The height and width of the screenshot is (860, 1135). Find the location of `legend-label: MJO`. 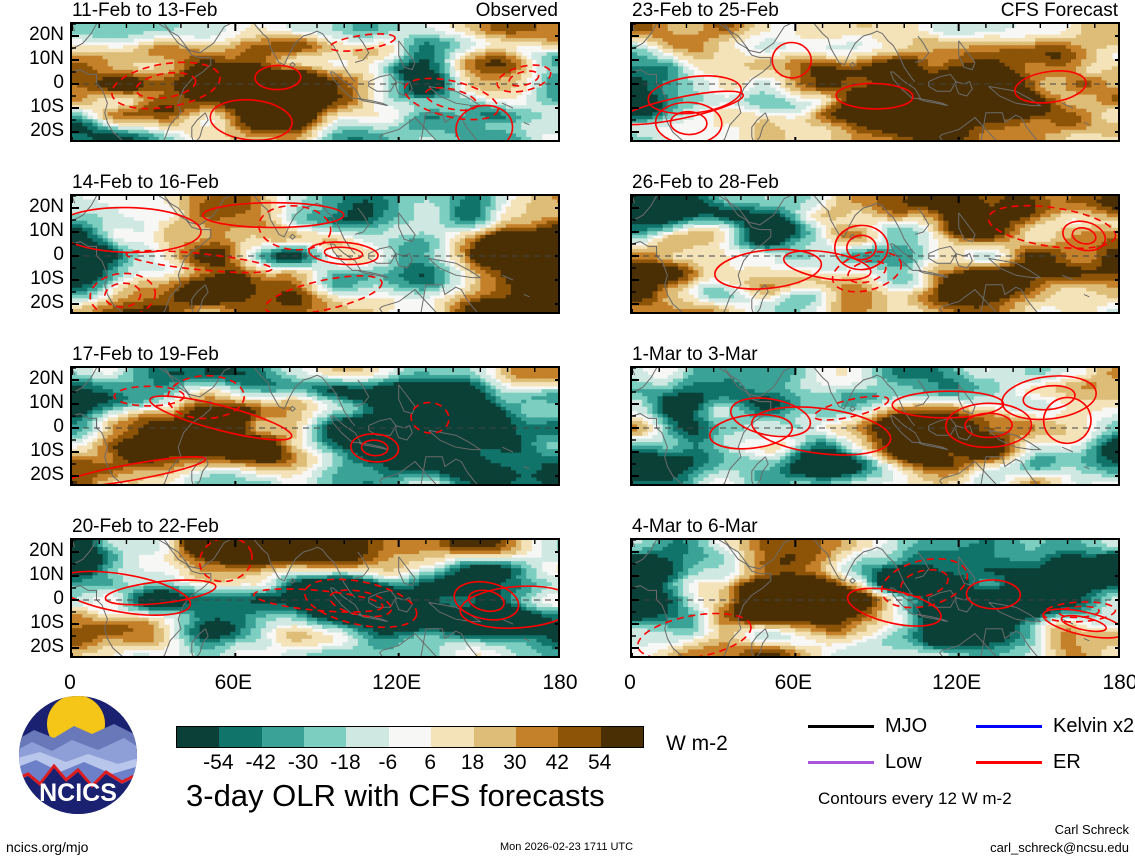

legend-label: MJO is located at coordinates (906, 726).